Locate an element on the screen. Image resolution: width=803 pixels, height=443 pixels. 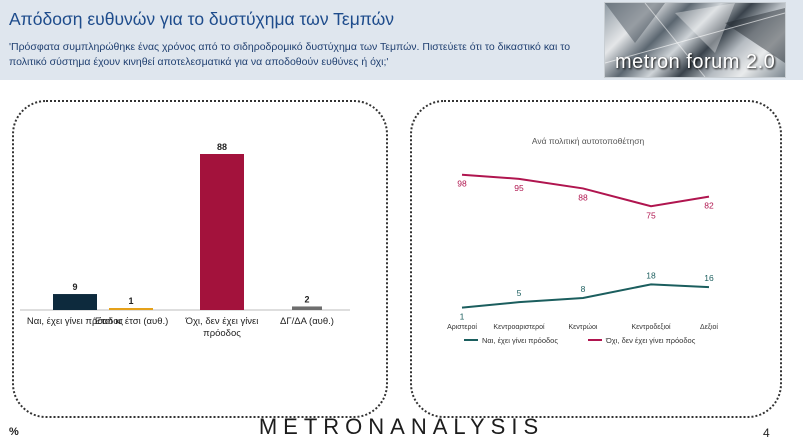
line-data-label: 16 is located at coordinates (709, 278).